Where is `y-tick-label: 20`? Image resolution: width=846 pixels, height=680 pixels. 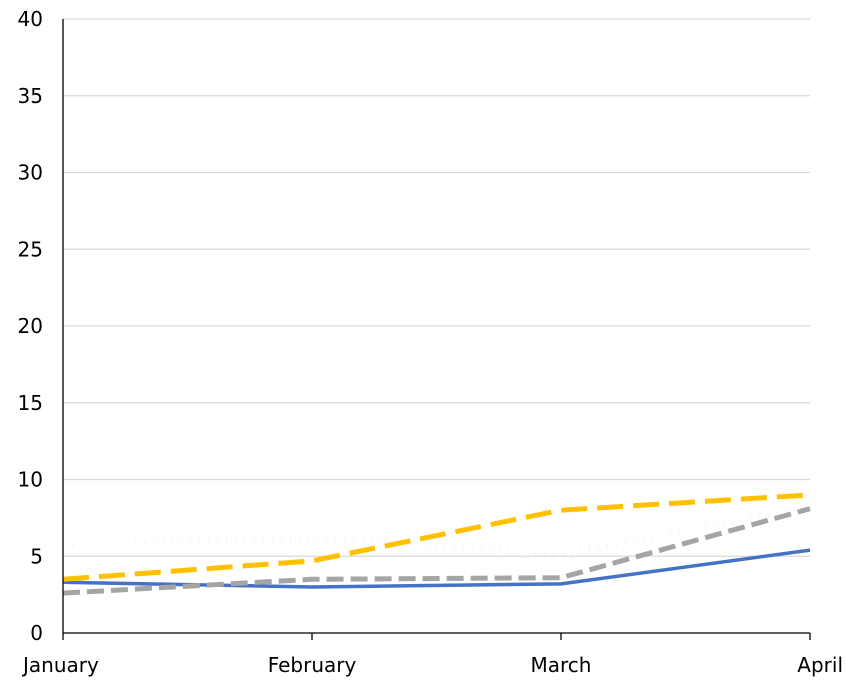 y-tick-label: 20 is located at coordinates (30, 326).